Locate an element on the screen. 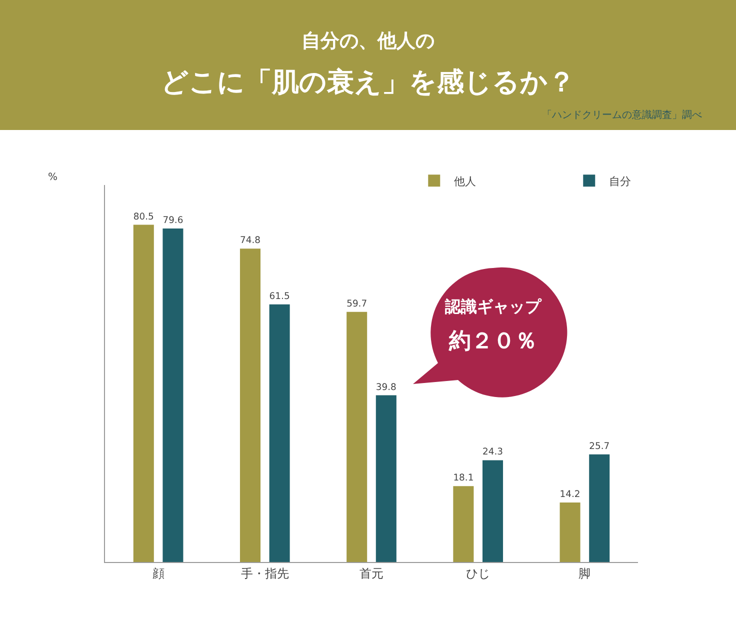  data-label: 18.1 is located at coordinates (463, 478).